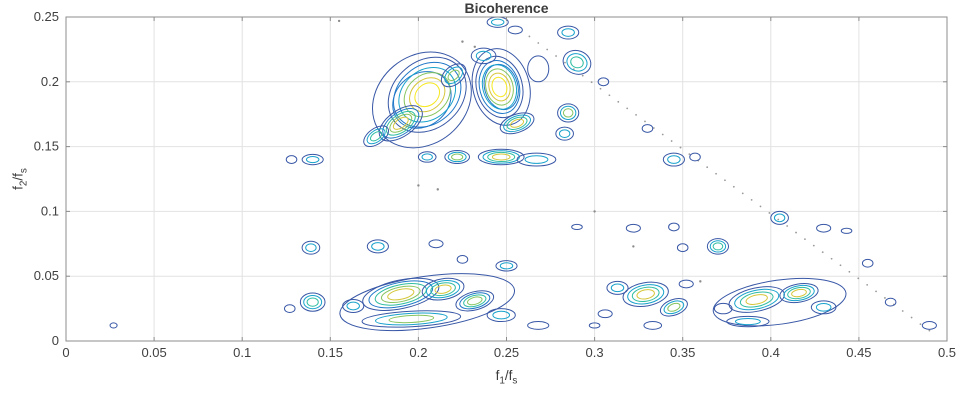 The image size is (964, 406). What do you see at coordinates (506, 8) in the screenshot?
I see `chart-title: Bicoherence` at bounding box center [506, 8].